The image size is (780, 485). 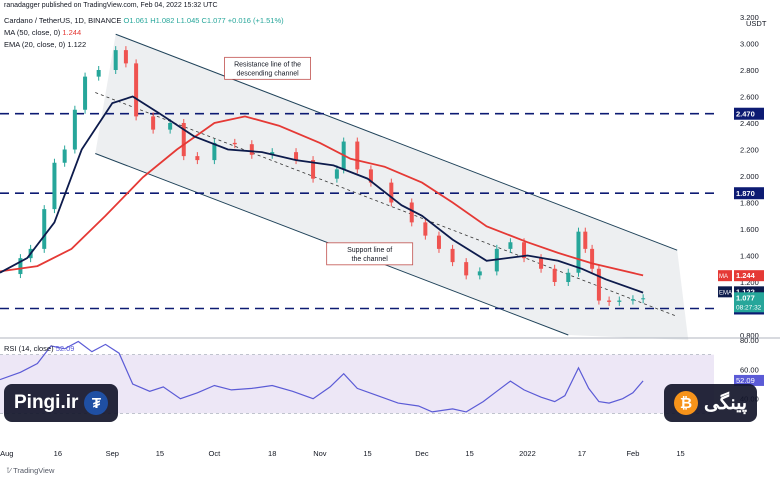 I want to click on tradingview-logo: ⊺⁄ TradingView, so click(x=30, y=470).